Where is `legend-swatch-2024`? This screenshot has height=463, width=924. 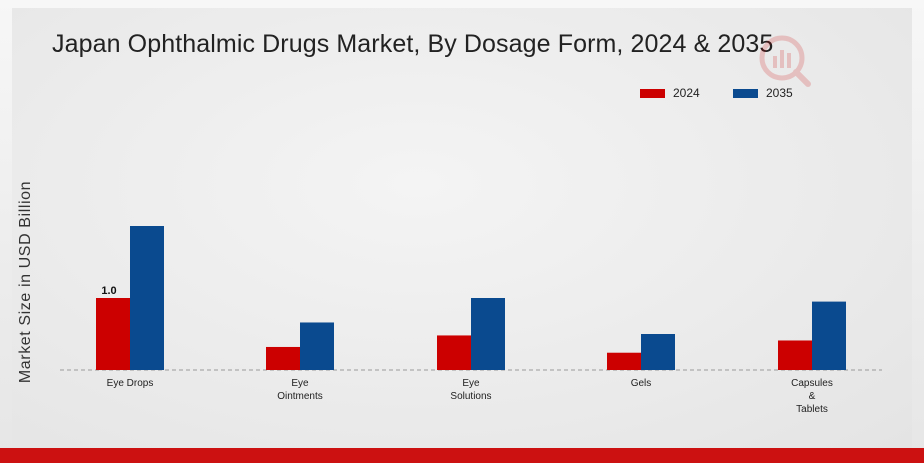
legend-swatch-2024 is located at coordinates (652, 93).